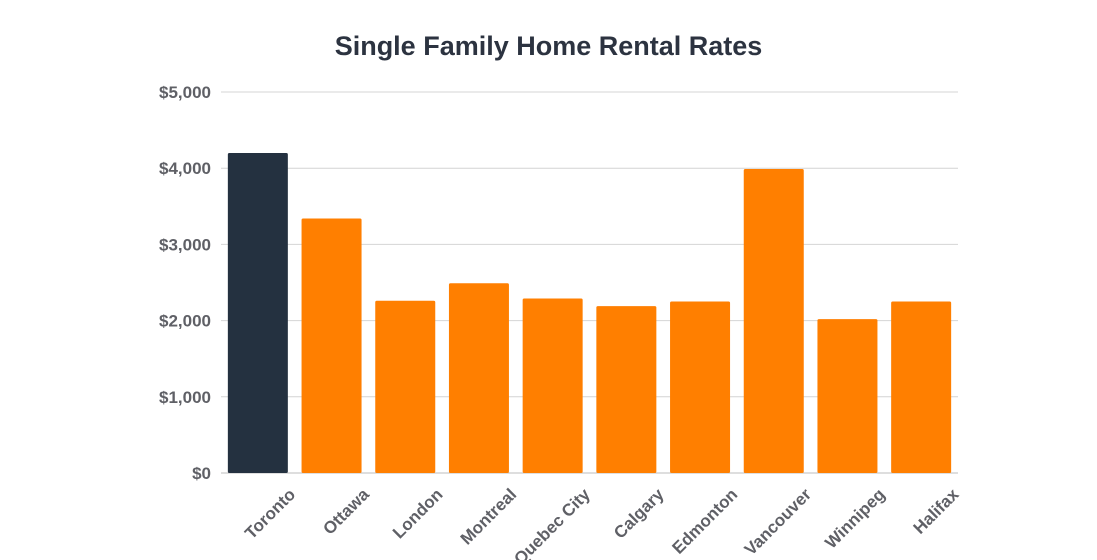  What do you see at coordinates (185, 168) in the screenshot?
I see `y-tick-label: $4,000` at bounding box center [185, 168].